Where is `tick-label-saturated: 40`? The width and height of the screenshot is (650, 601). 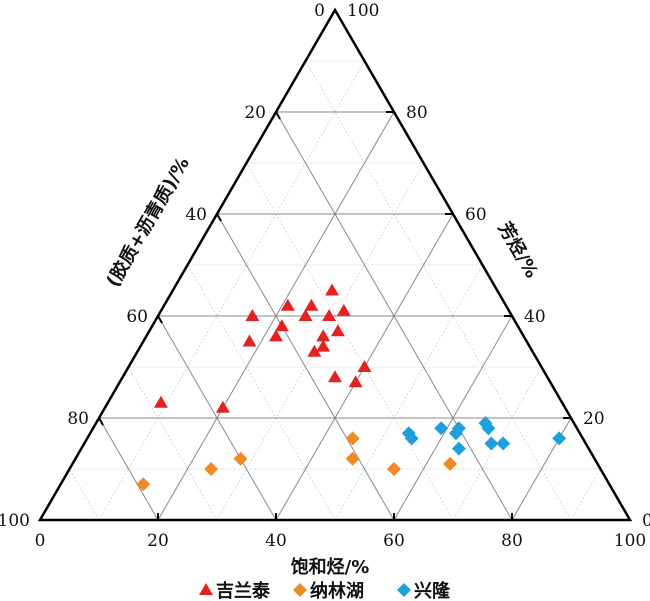 tick-label-saturated: 40 is located at coordinates (276, 541).